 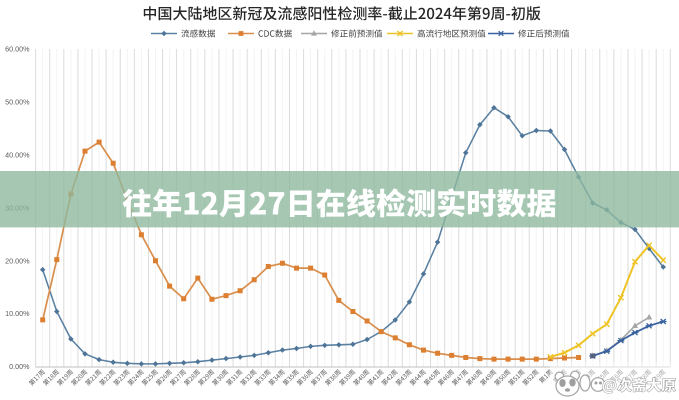 What do you see at coordinates (17, 49) in the screenshot?
I see `svg-text: 60.00%` at bounding box center [17, 49].